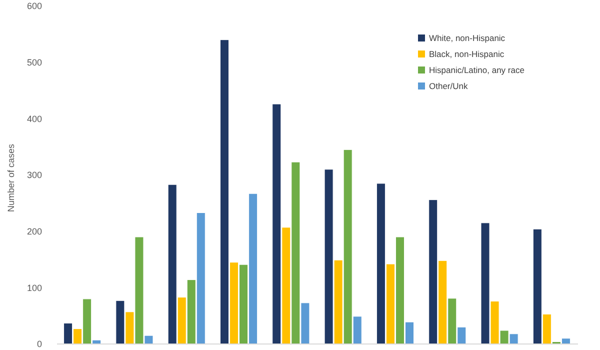  Describe the element at coordinates (11, 177) in the screenshot. I see `y-axis-title: Number of cases` at that location.